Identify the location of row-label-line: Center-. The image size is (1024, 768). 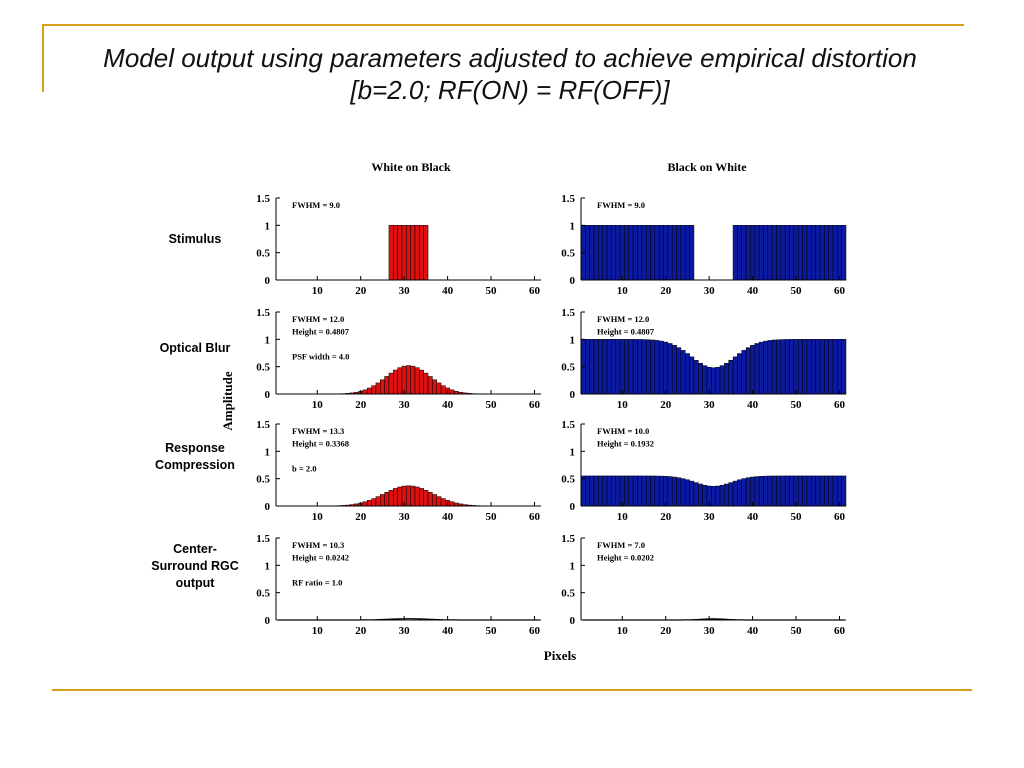
(195, 549).